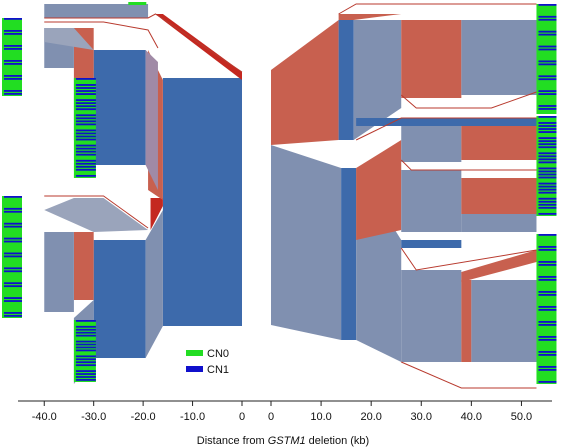 Image resolution: width=567 pixels, height=448 pixels. Describe the element at coordinates (431, 144) in the screenshot. I see `right-mid-gray` at that location.